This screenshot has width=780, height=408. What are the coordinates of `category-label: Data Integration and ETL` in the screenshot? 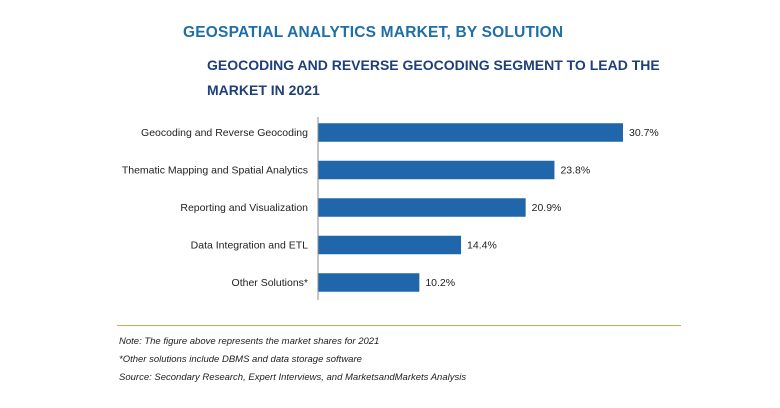 It's located at (249, 246).